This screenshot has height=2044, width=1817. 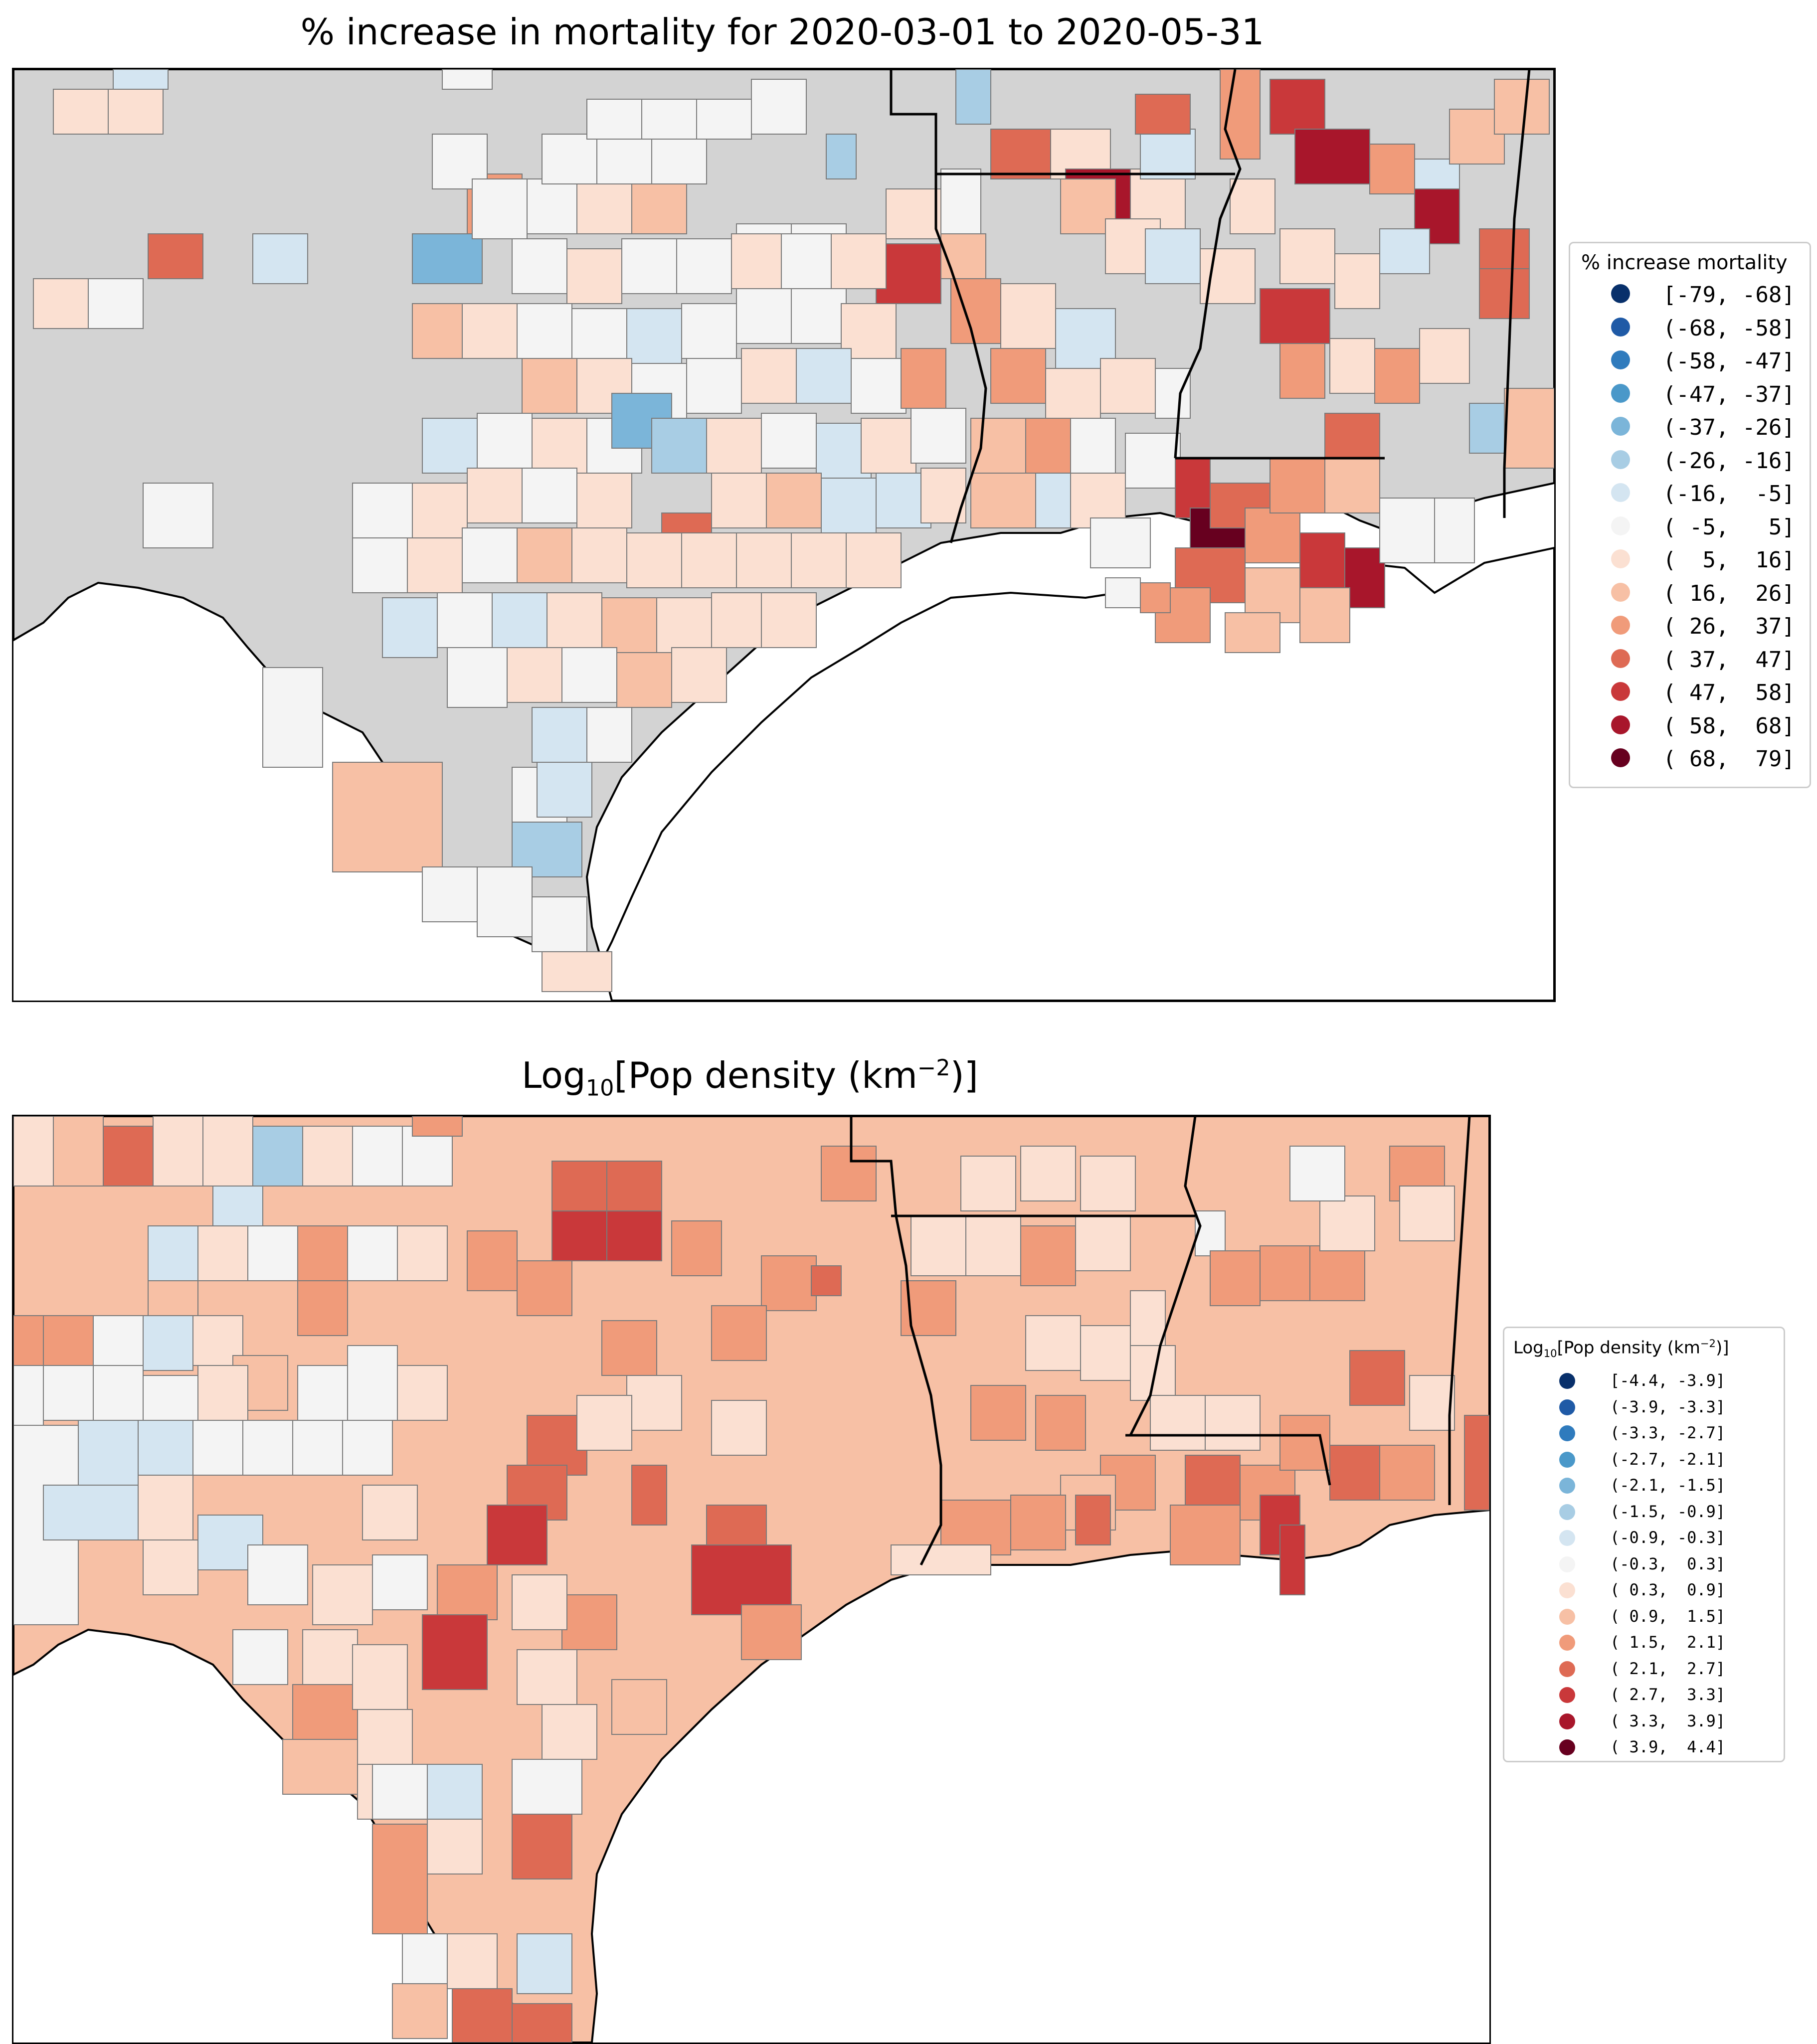 I want to click on map2-title-sup: −2, so click(x=933, y=1068).